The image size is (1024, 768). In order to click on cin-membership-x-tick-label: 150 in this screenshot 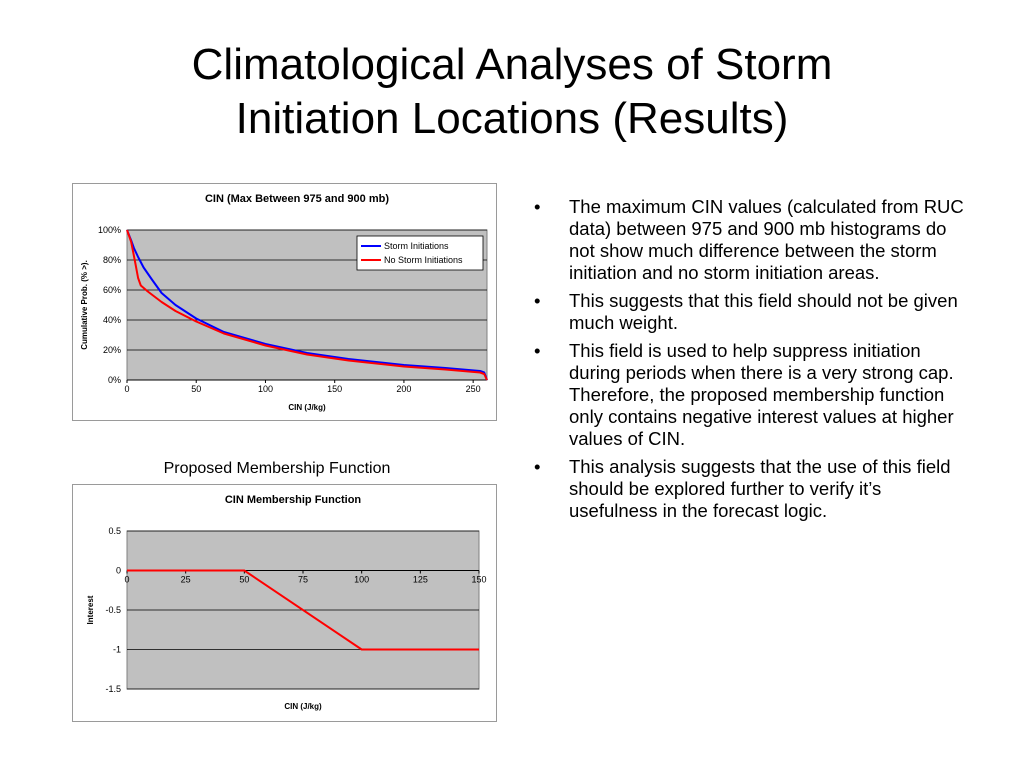, I will do `click(478, 580)`.